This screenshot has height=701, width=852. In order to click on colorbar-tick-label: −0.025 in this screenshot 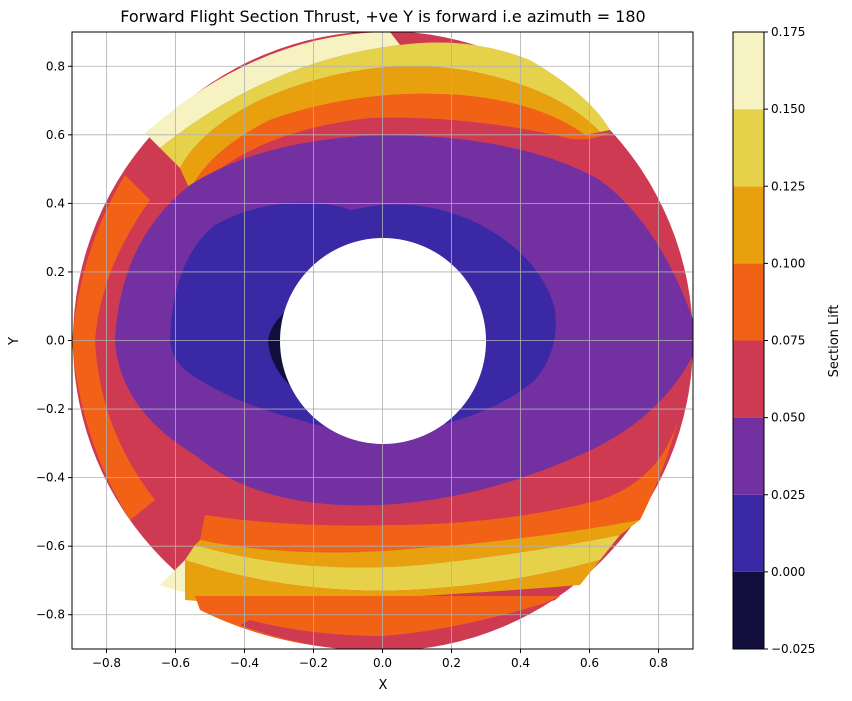, I will do `click(793, 649)`.